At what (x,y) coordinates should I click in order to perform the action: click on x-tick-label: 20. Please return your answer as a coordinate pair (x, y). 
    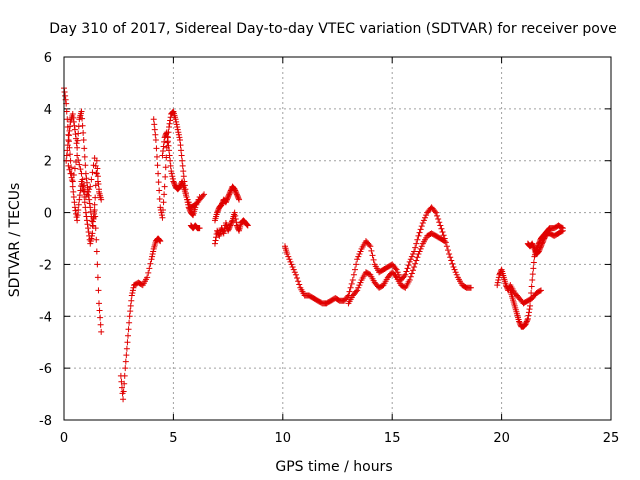
    Looking at the image, I should click on (501, 438).